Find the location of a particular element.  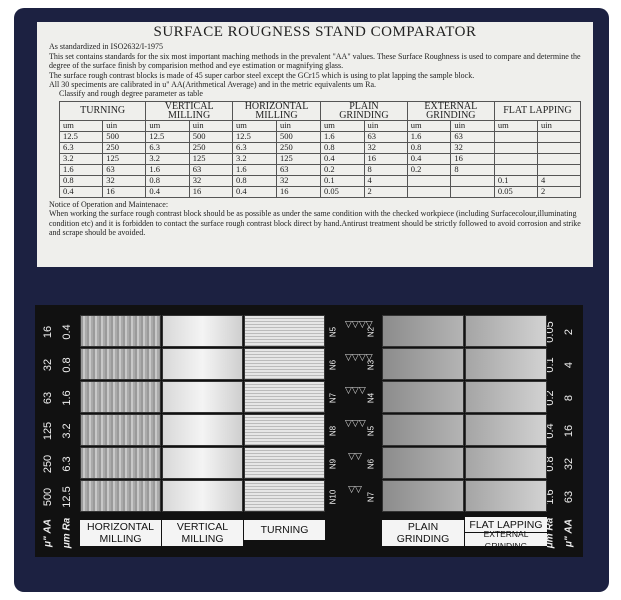

method-label: PLAIN GRINDING is located at coordinates (423, 533).